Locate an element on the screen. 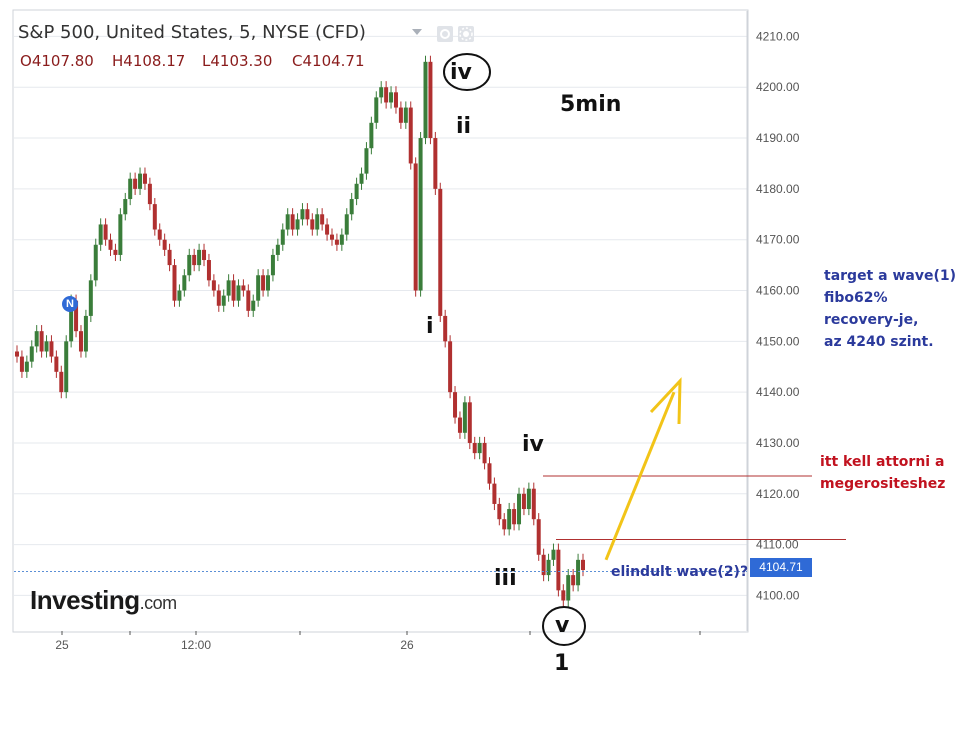 The height and width of the screenshot is (732, 956). settings-gear-icon is located at coordinates (445, 34).